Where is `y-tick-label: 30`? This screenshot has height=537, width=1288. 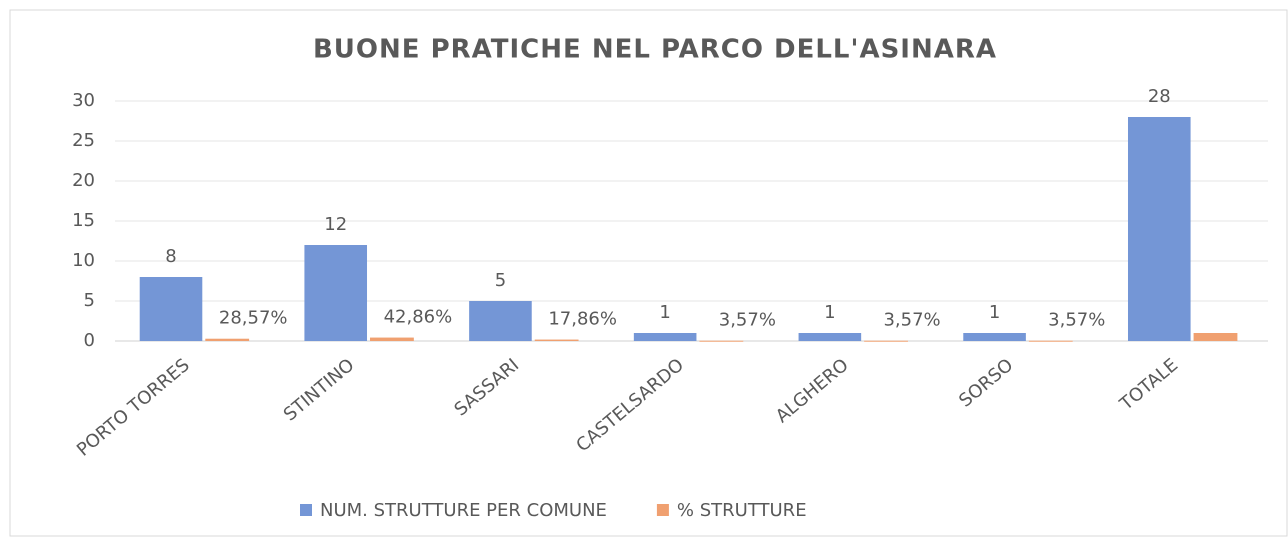 y-tick-label: 30 is located at coordinates (83, 100).